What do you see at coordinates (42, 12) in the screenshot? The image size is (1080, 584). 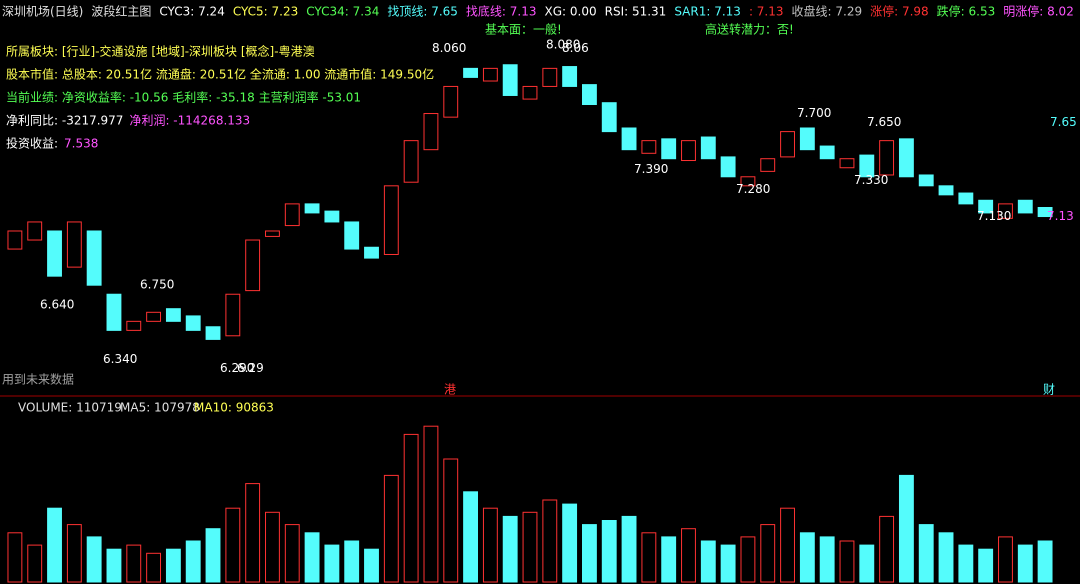 I see `header-item: 深圳机场(日线)` at bounding box center [42, 12].